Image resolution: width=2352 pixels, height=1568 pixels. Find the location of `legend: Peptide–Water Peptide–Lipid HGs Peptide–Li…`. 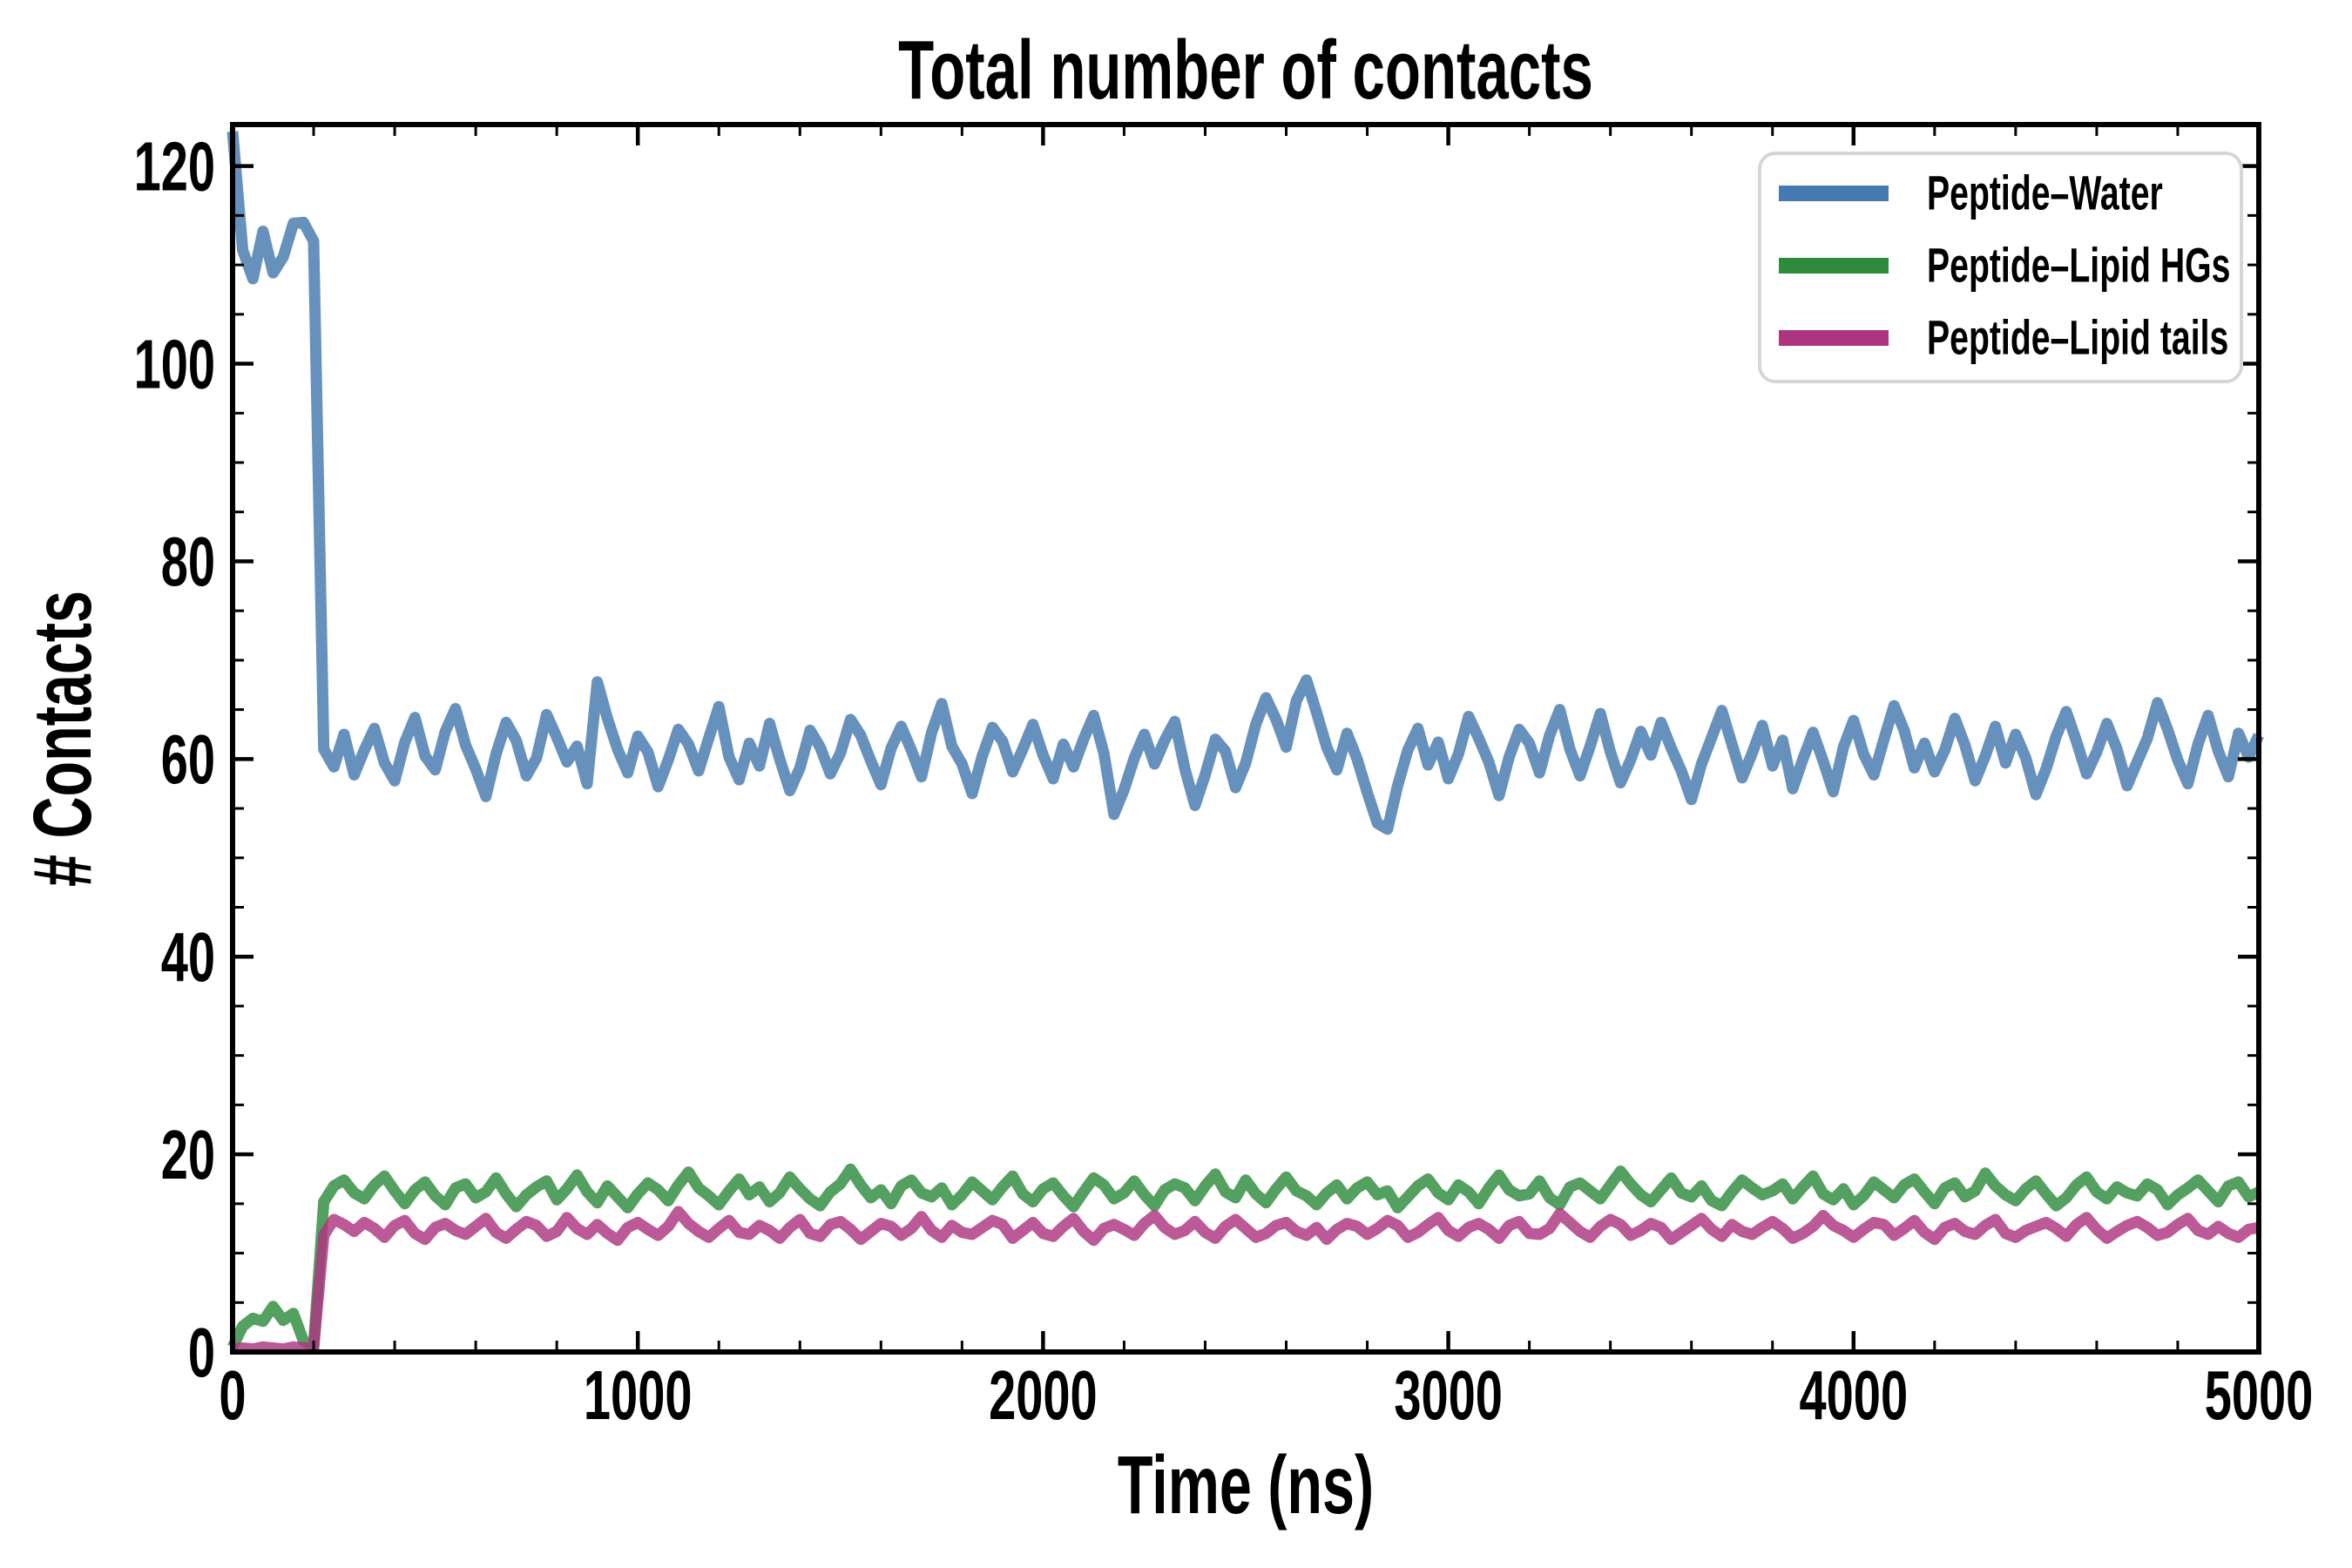

legend: Peptide–Water Peptide–Lipid HGs Peptide–Li… is located at coordinates (2001, 267).